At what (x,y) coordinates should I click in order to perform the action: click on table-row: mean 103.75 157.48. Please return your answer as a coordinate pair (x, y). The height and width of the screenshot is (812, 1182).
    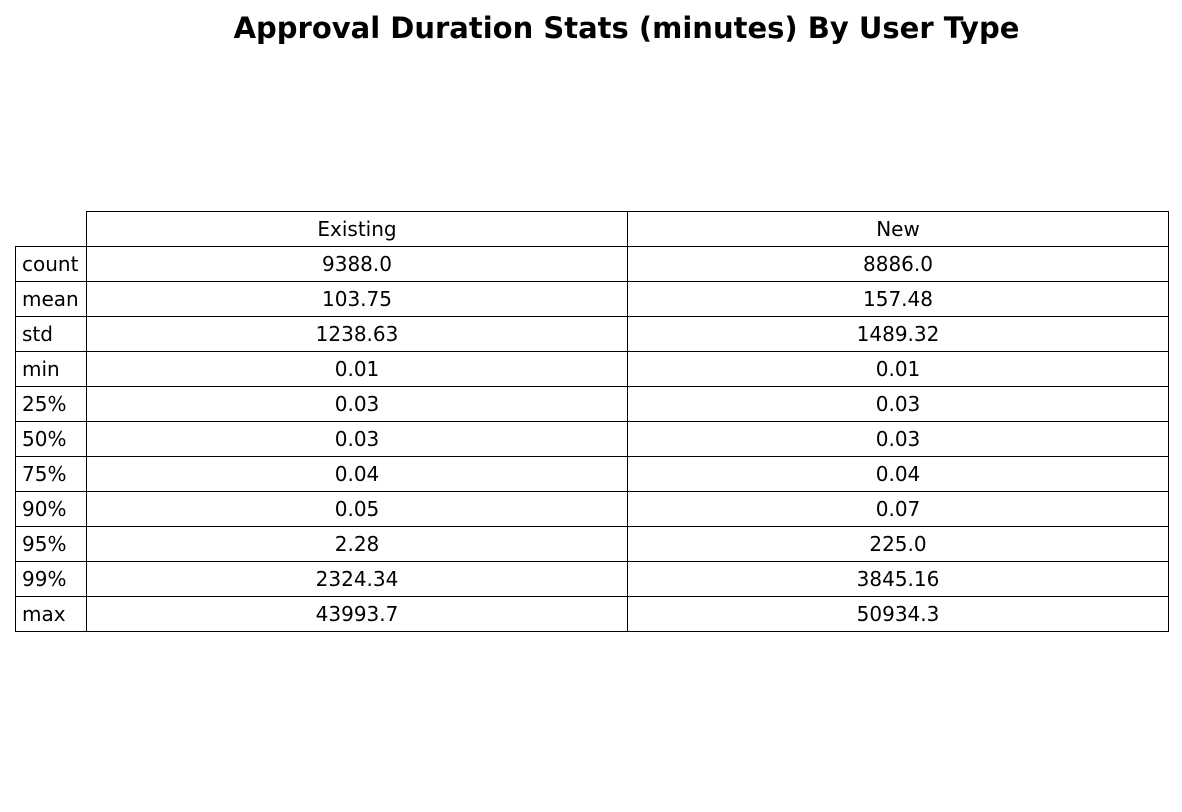
    Looking at the image, I should click on (592, 299).